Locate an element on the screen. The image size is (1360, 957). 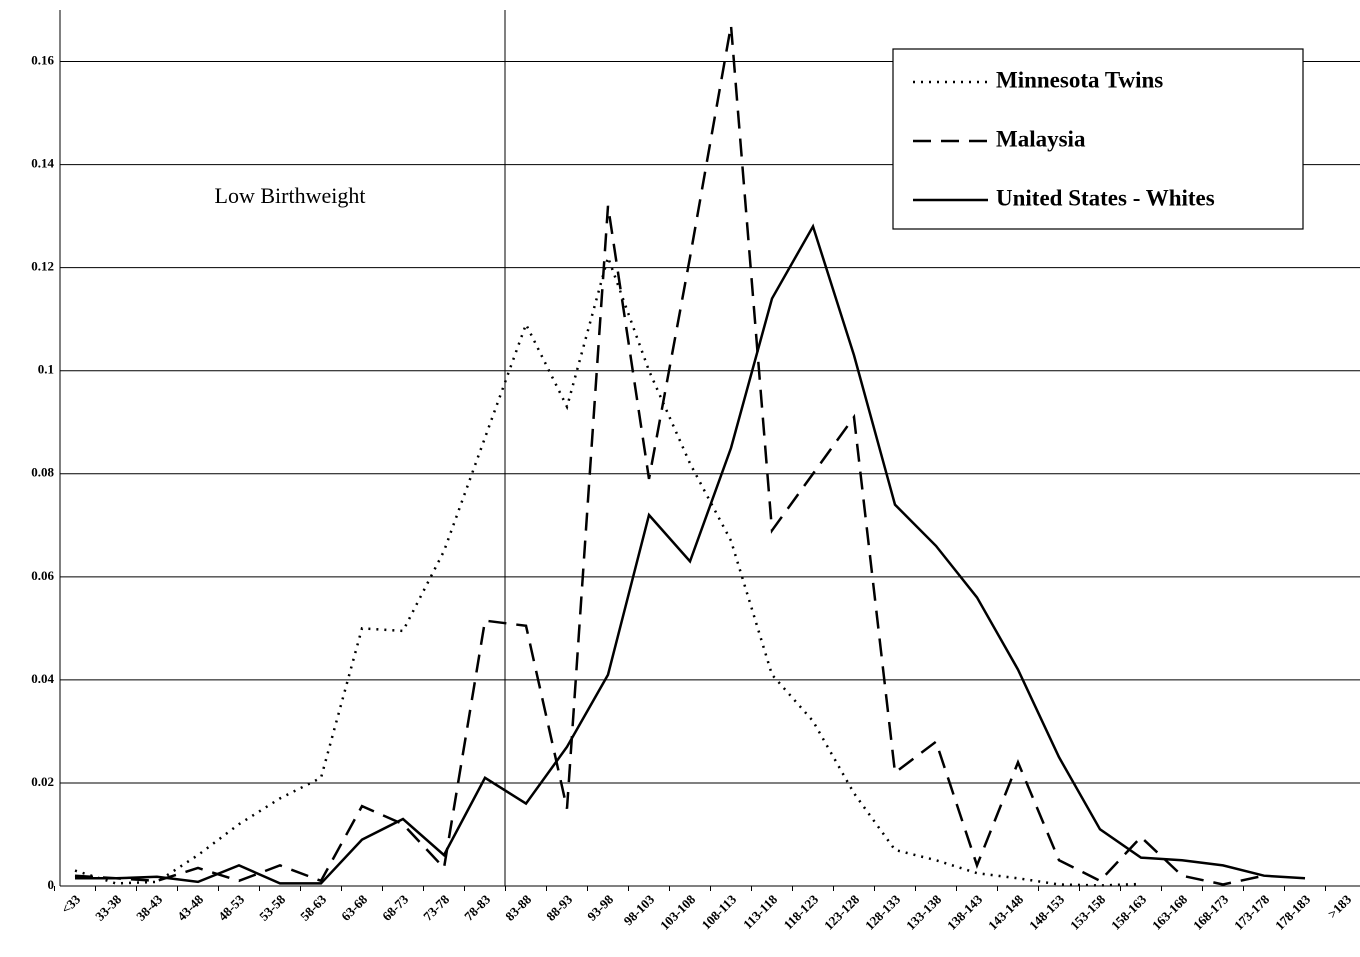
x-tick-label: 38-43 is located at coordinates (149, 907).